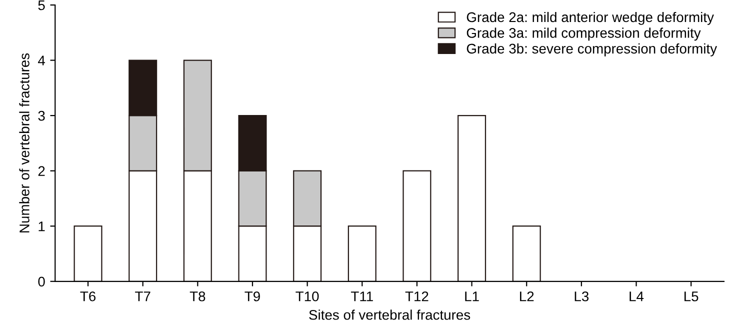 The height and width of the screenshot is (333, 735). Describe the element at coordinates (198, 296) in the screenshot. I see `x-tick-label: T8` at that location.